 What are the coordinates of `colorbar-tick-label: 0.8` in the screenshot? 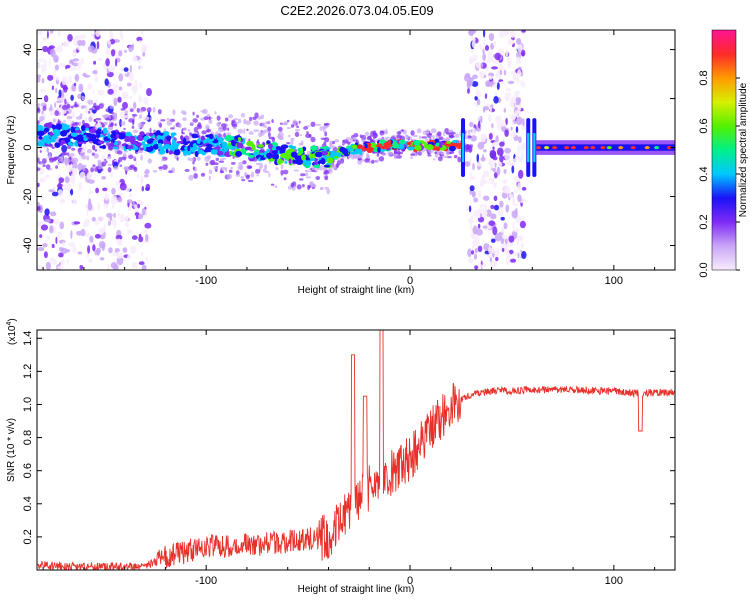 It's located at (704, 77).